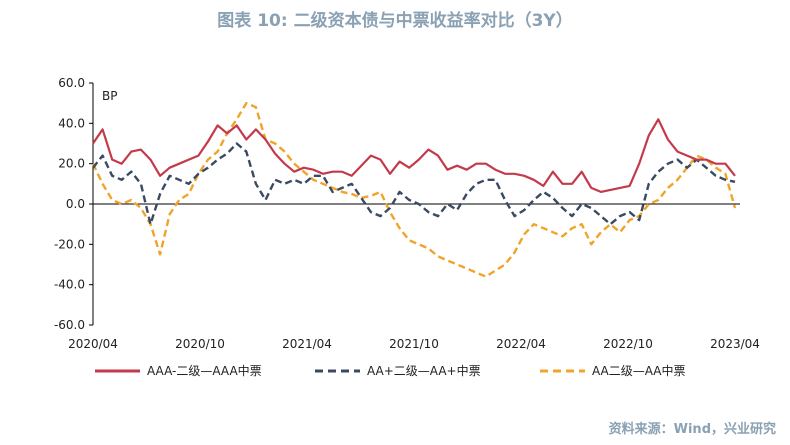 This screenshot has width=790, height=445. What do you see at coordinates (628, 344) in the screenshot?
I see `x-tick-label: 2022/10` at bounding box center [628, 344].